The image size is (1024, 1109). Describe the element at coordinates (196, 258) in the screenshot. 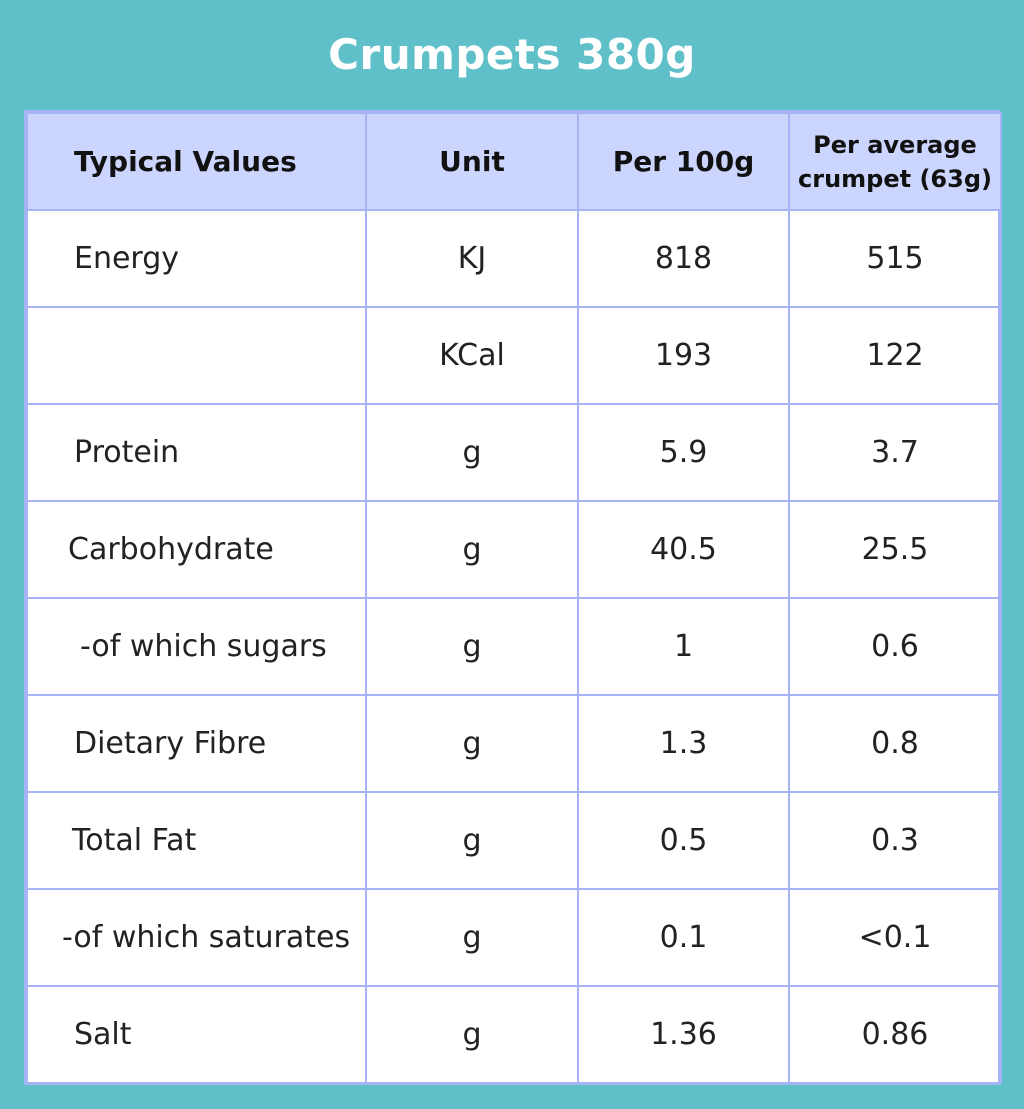

I see `row-name: Energy` at that location.